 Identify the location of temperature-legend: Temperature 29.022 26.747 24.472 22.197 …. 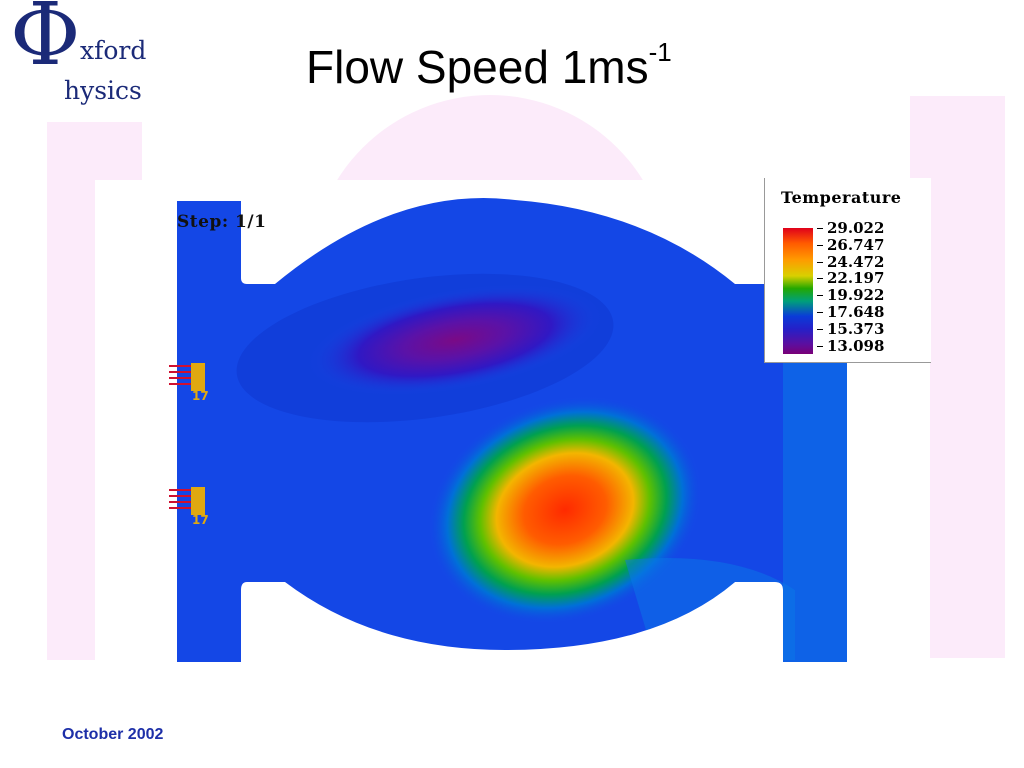
(847, 270).